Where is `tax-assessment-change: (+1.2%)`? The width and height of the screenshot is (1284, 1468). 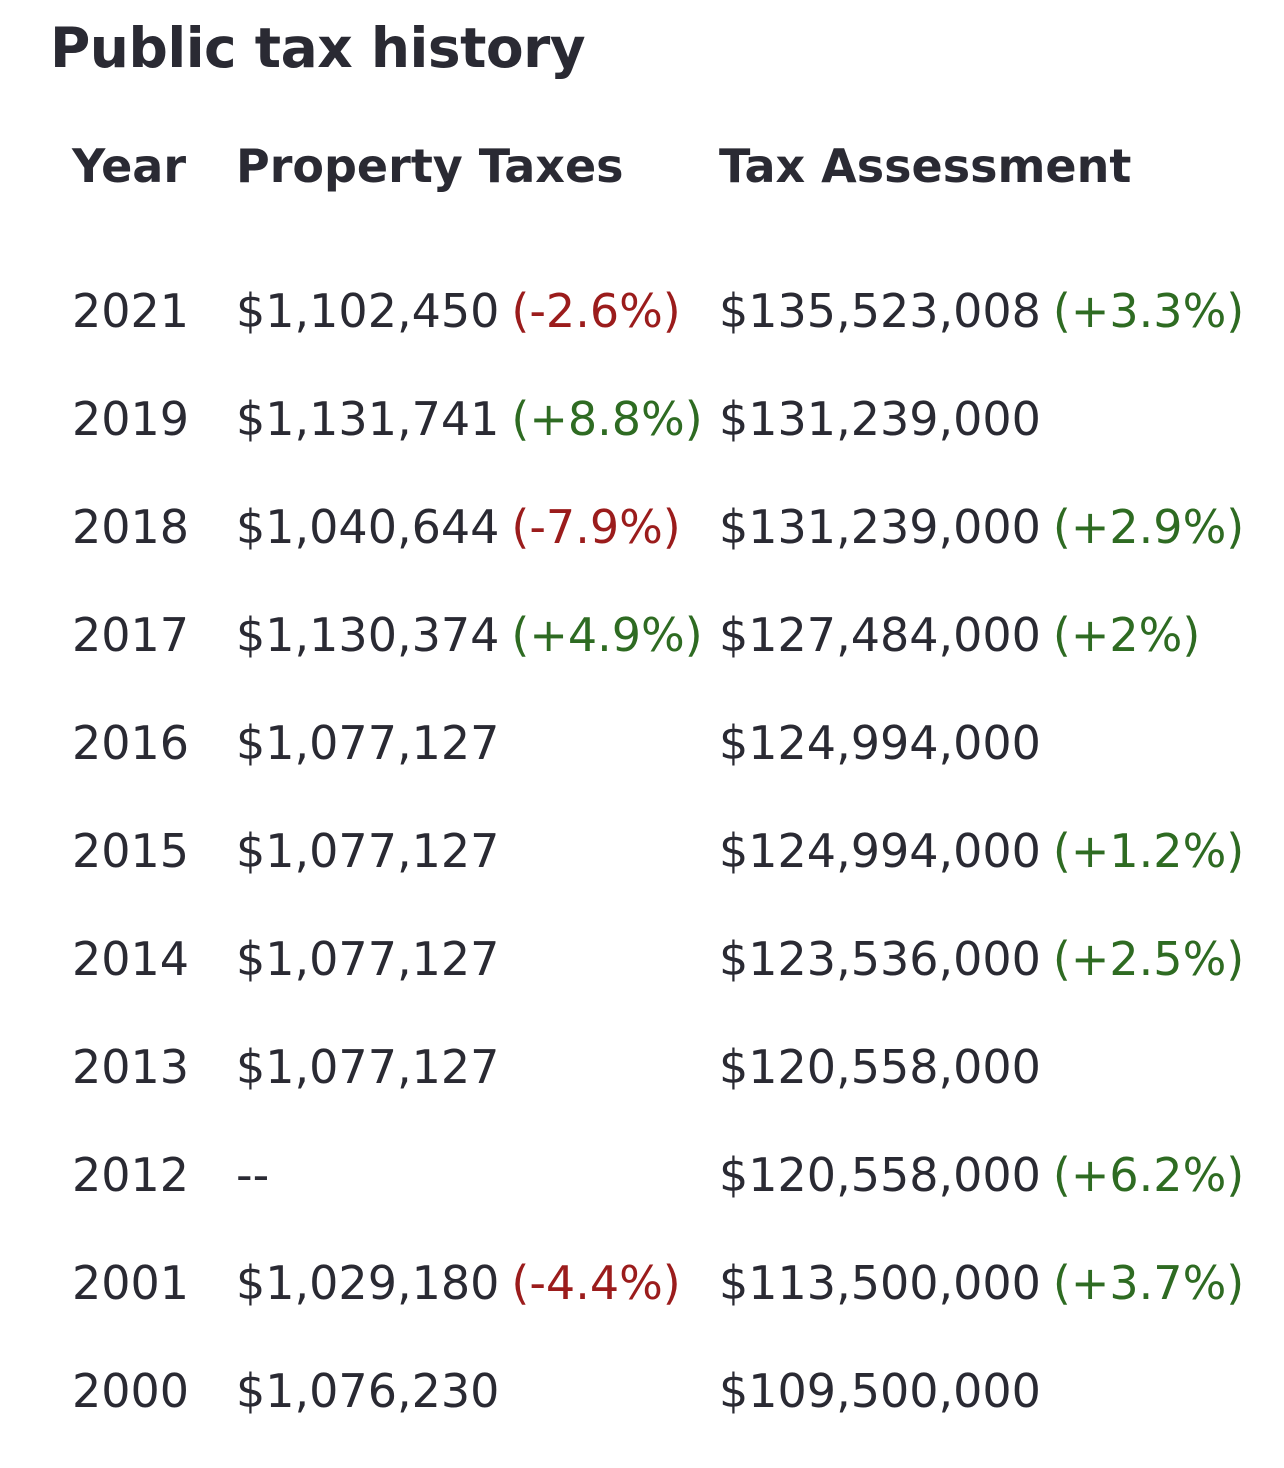
tax-assessment-change: (+1.2%) is located at coordinates (1148, 851).